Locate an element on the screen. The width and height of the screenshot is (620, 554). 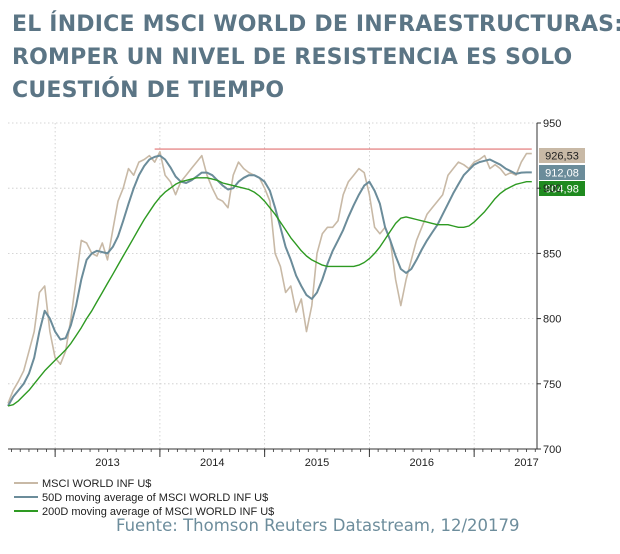
x-tick-label-2015: 2015 is located at coordinates (317, 463).